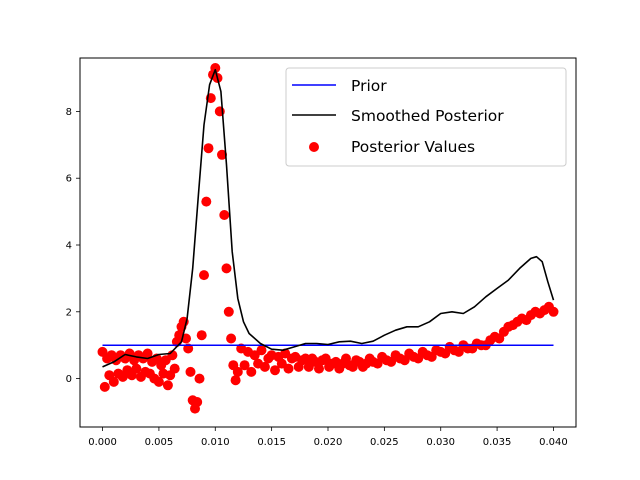  Describe the element at coordinates (215, 442) in the screenshot. I see `x-tick-label: 0.010` at that location.